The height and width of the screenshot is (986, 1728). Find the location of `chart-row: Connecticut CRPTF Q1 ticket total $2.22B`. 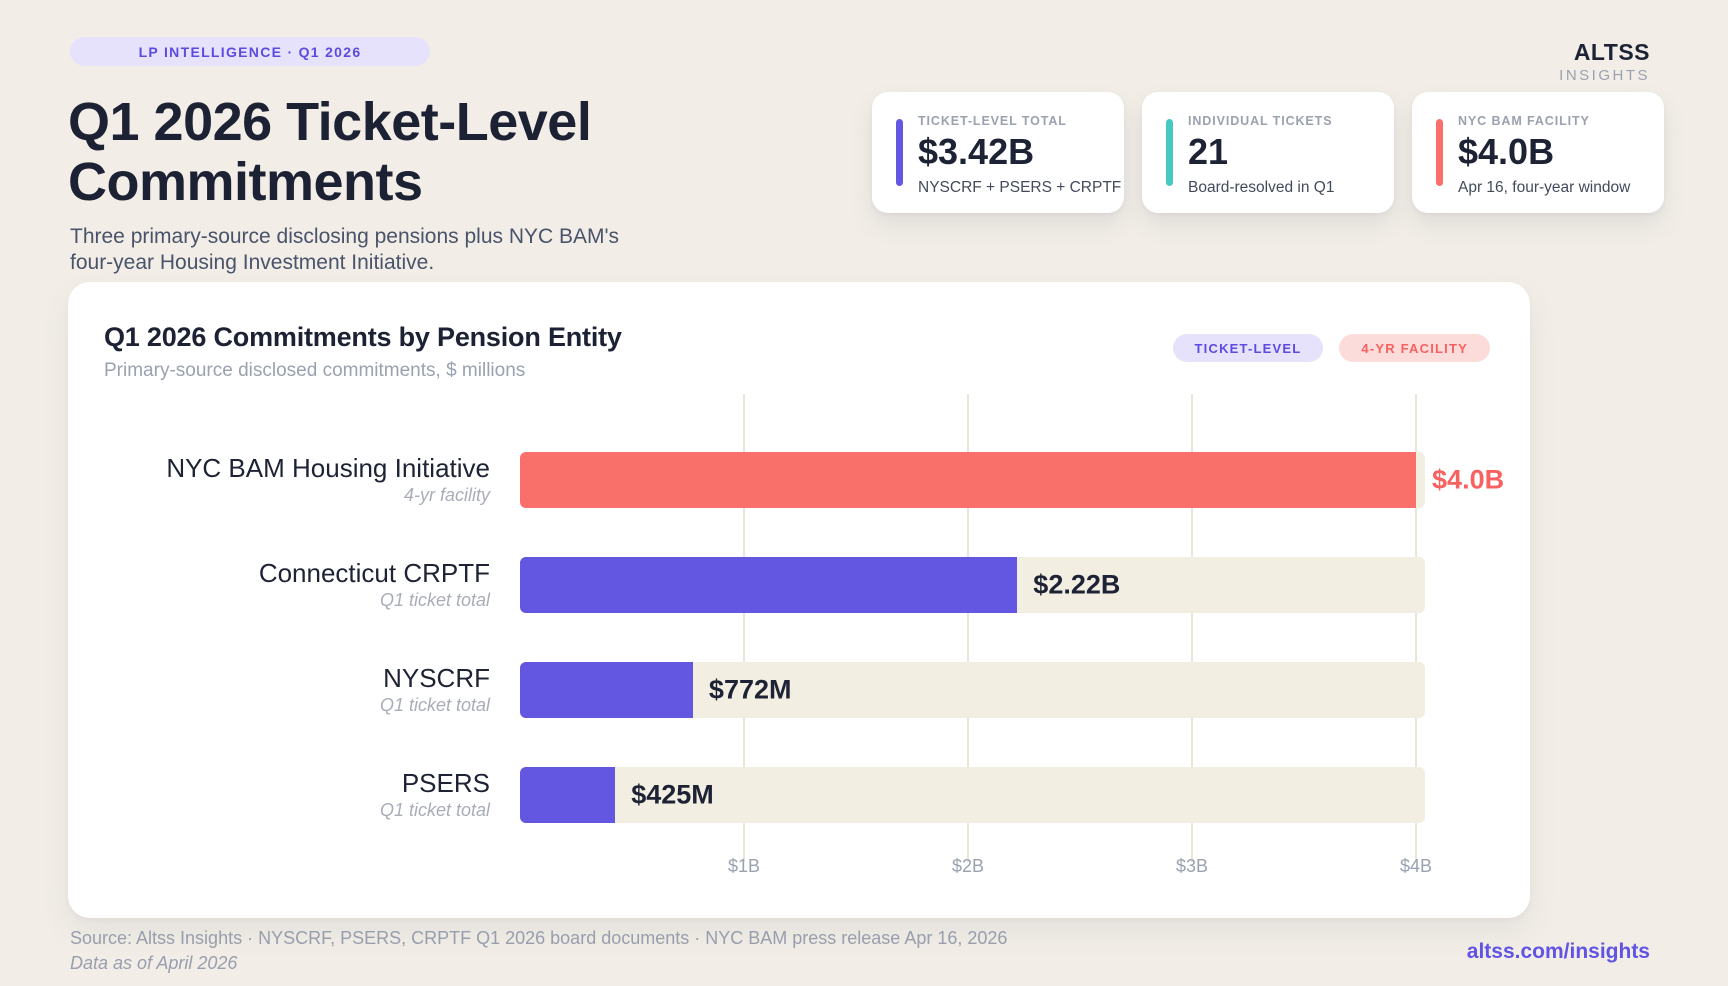

chart-row: Connecticut CRPTF Q1 ticket total $2.22B is located at coordinates (799, 585).